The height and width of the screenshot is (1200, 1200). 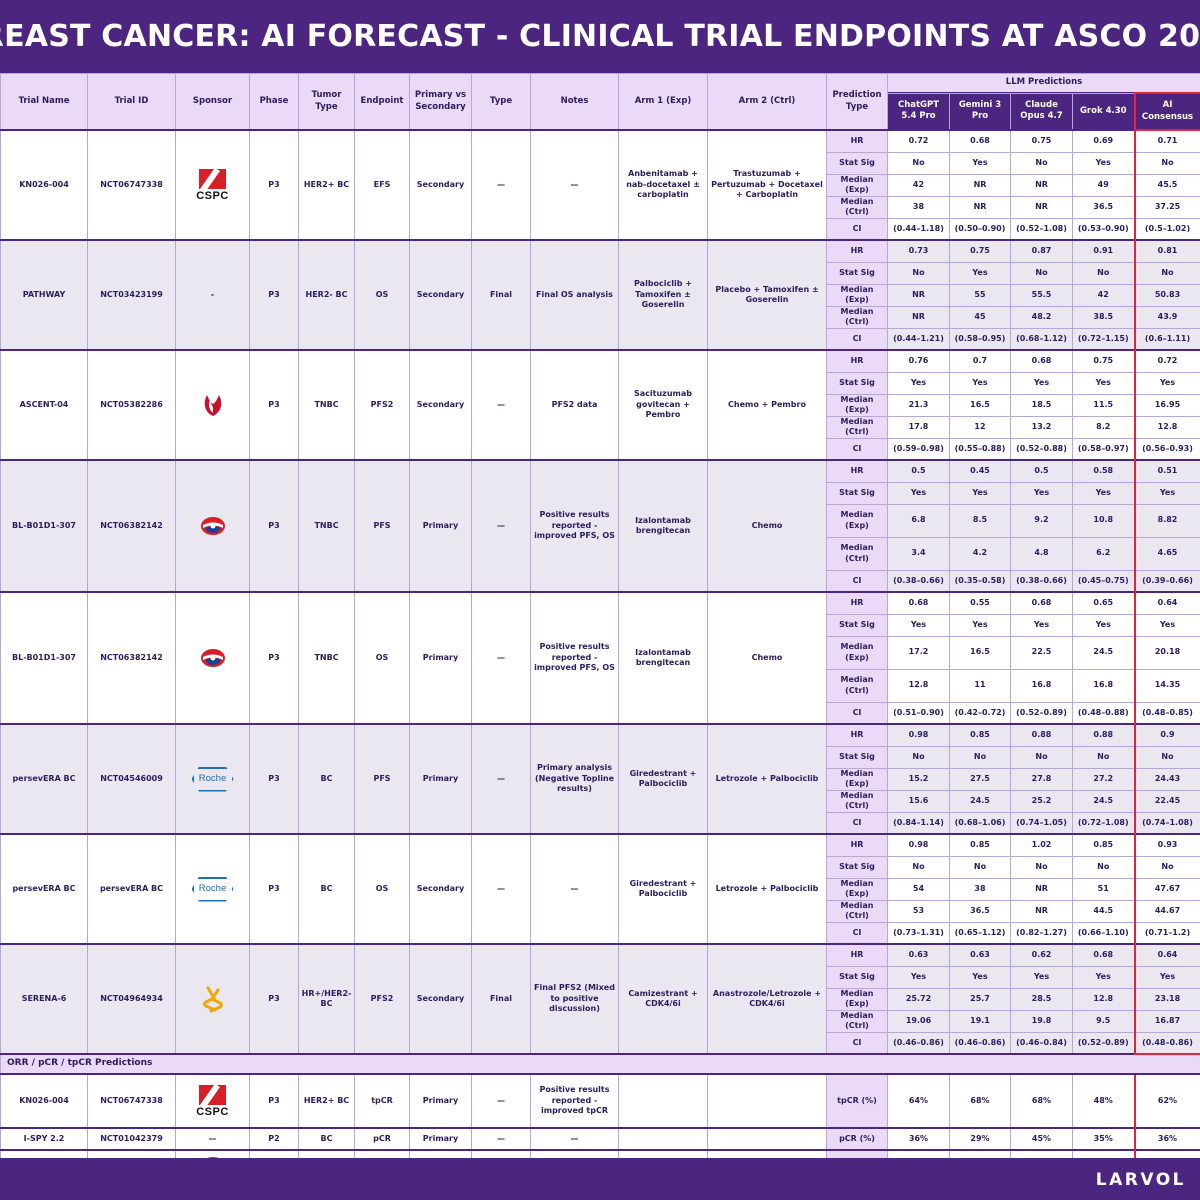 I want to click on col-model-chatgpt: ChatGPT 5.4 Pro, so click(x=918, y=111).